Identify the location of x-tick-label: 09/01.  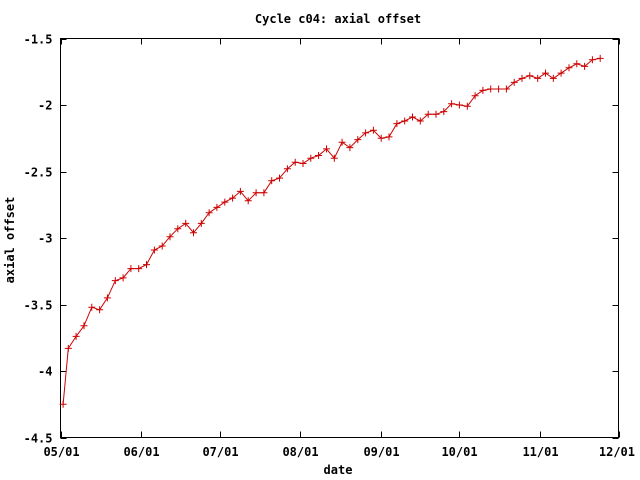
(381, 452).